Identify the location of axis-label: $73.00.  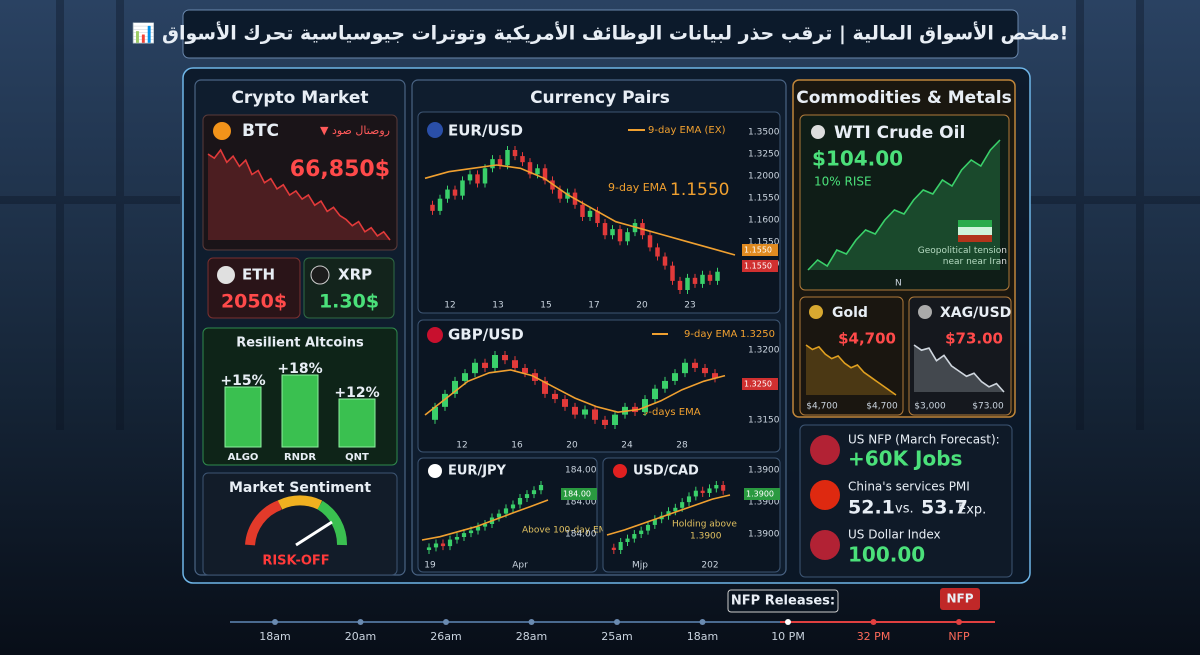
(988, 407).